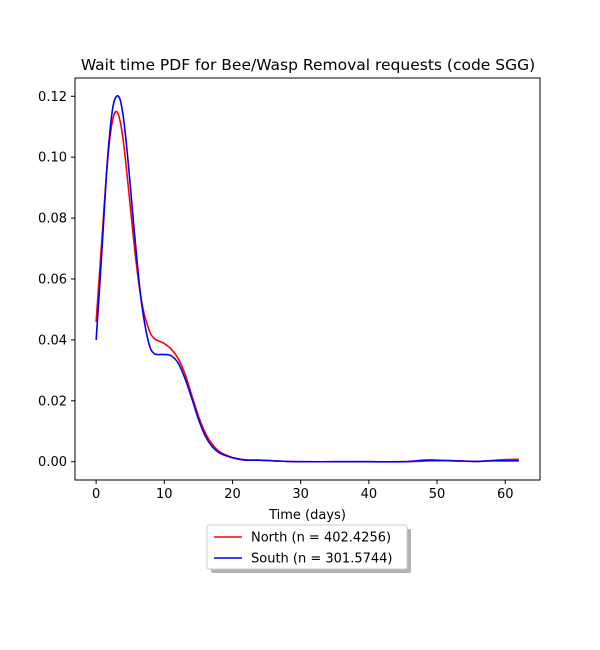 This screenshot has width=600, height=650. Describe the element at coordinates (52, 401) in the screenshot. I see `y-tick-label: 0.02` at that location.